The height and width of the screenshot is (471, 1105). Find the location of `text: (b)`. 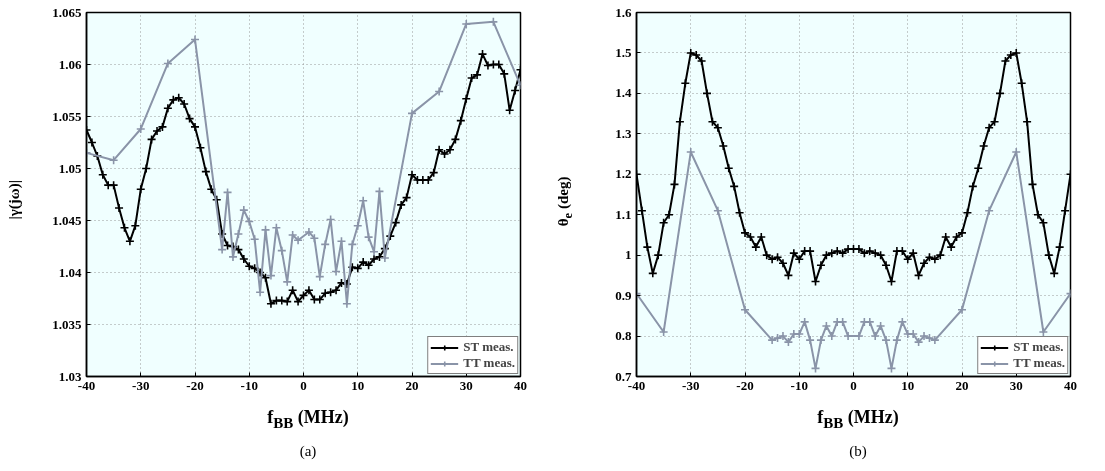

text: (b) is located at coordinates (858, 451).